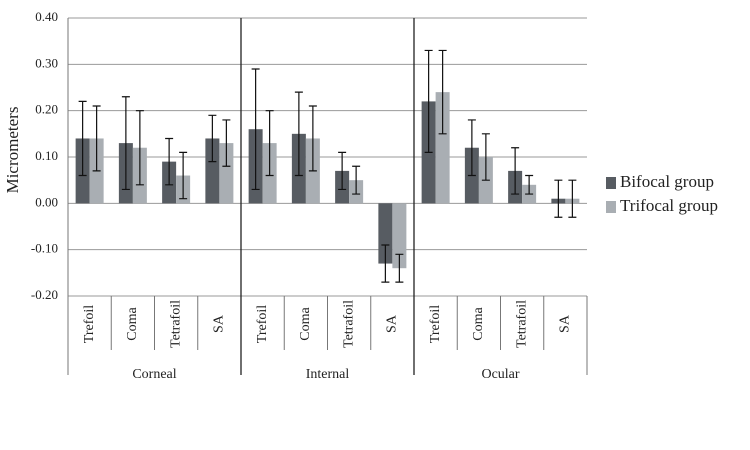 The width and height of the screenshot is (750, 450). Describe the element at coordinates (44, 294) in the screenshot. I see `y-tick-label: -0.20` at that location.